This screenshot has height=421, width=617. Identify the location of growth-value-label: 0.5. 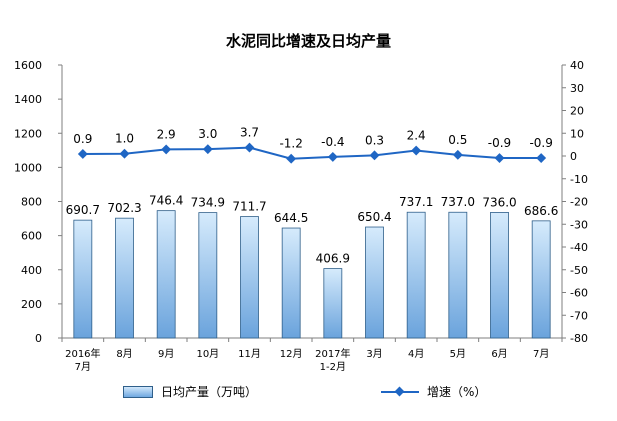
(457, 140).